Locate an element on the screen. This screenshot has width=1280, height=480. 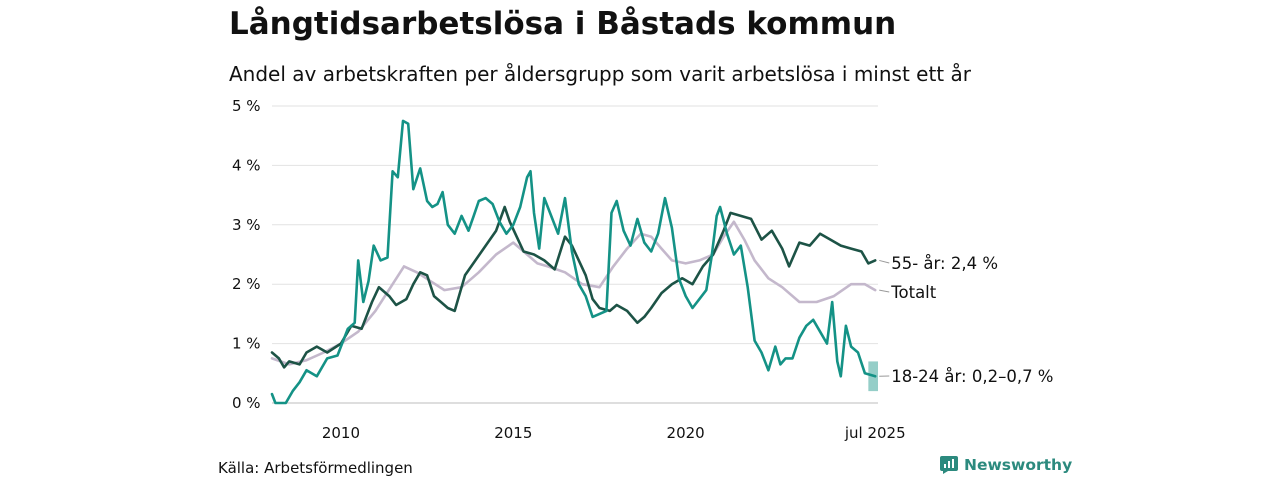
x-tick-label: 2020 is located at coordinates (686, 433).